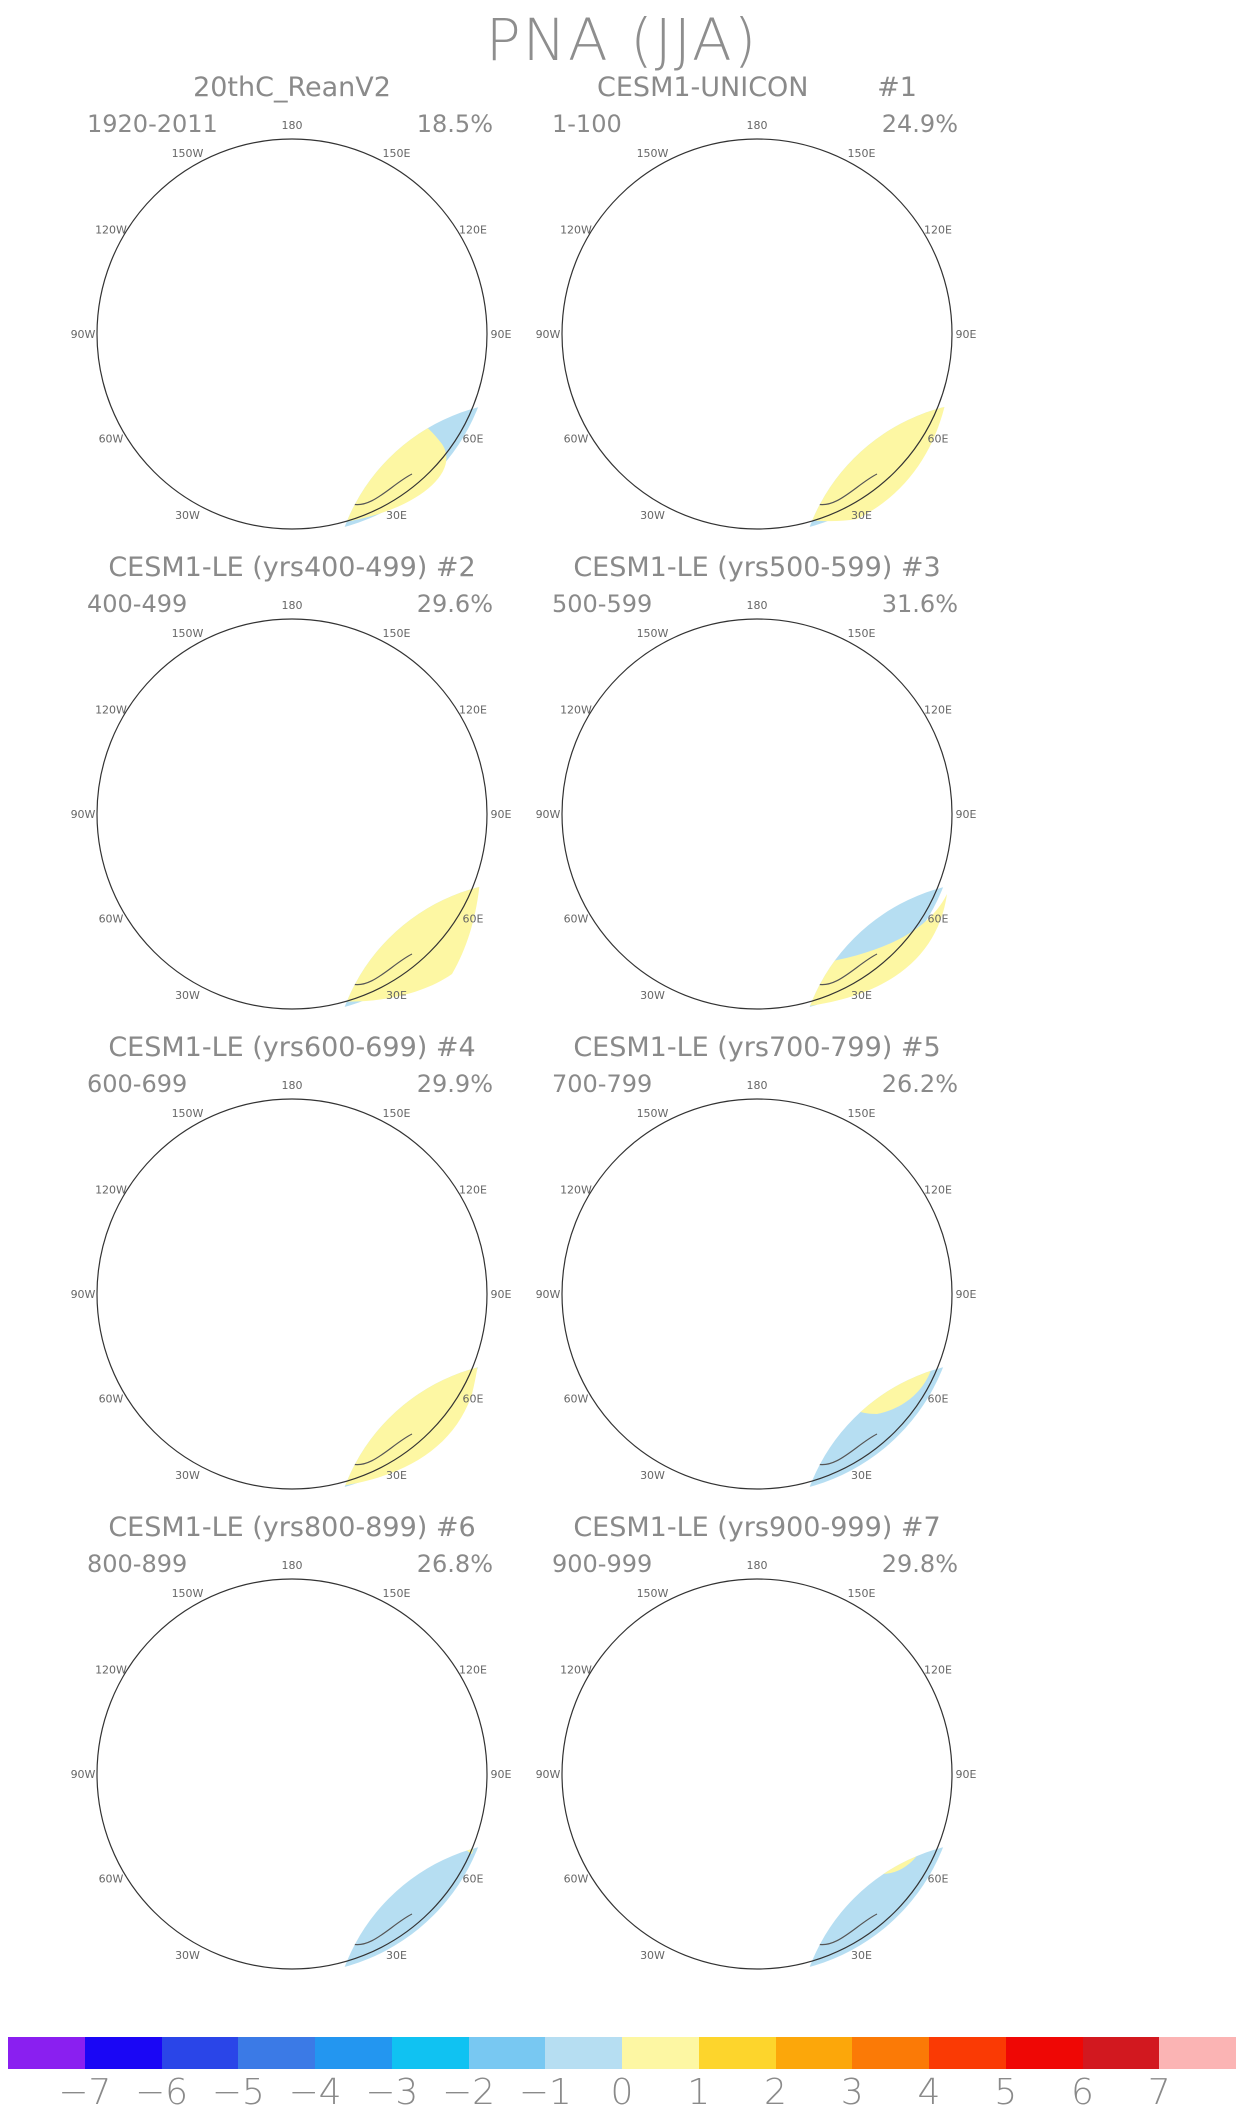  Describe the element at coordinates (137, 1564) in the screenshot. I see `panel-years: 800-899` at that location.